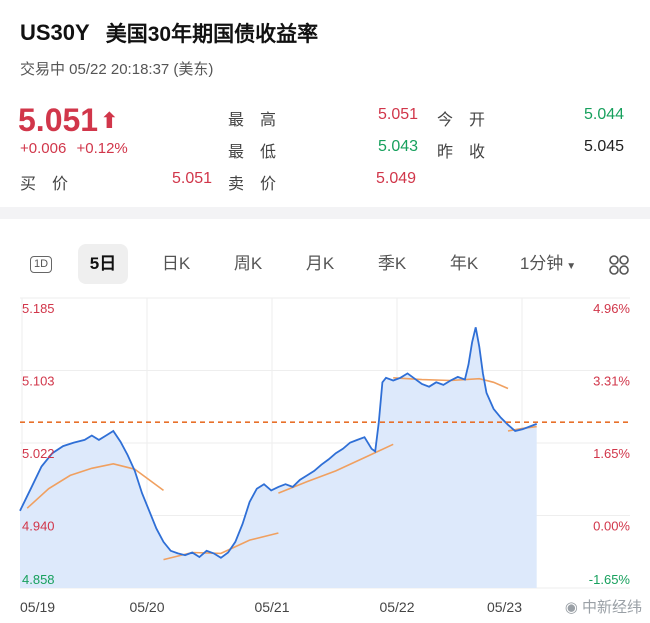 This screenshot has width=650, height=623. What do you see at coordinates (212, 34) in the screenshot?
I see `instrument-name: 美国30年期国债收益率` at bounding box center [212, 34].